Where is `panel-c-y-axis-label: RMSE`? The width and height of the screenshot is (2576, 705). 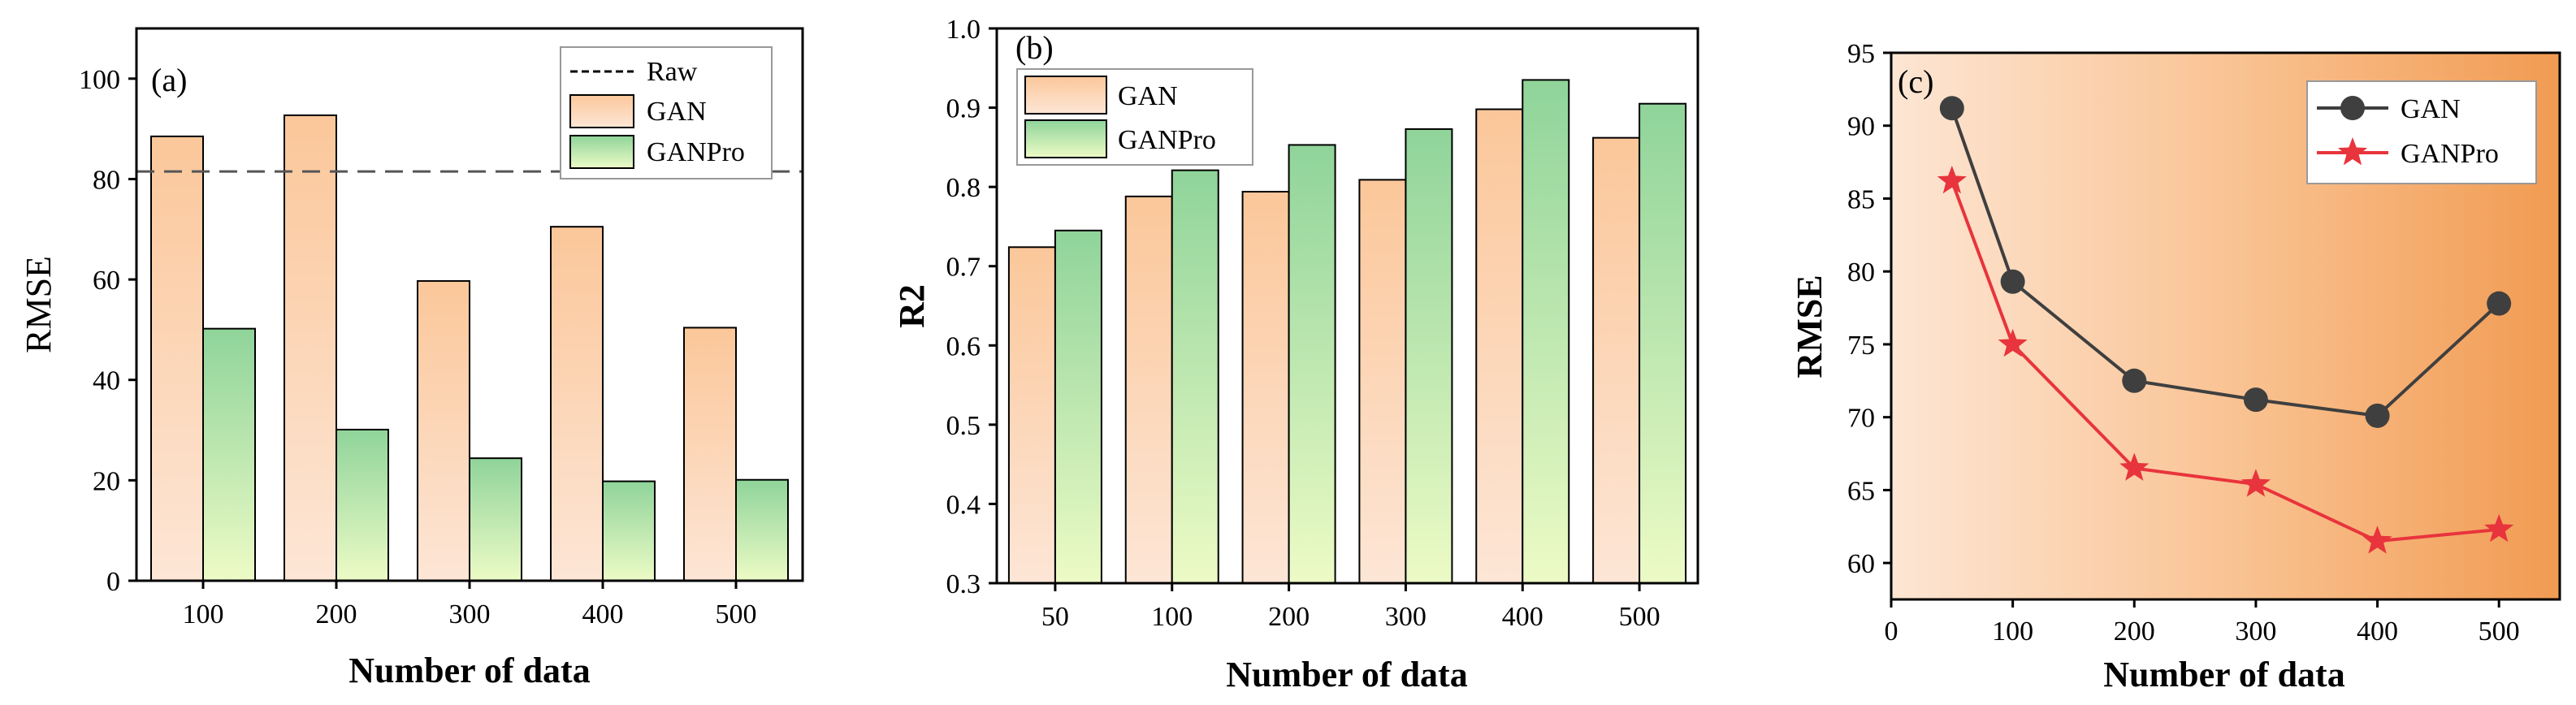
panel-c-y-axis-label: RMSE is located at coordinates (1809, 326).